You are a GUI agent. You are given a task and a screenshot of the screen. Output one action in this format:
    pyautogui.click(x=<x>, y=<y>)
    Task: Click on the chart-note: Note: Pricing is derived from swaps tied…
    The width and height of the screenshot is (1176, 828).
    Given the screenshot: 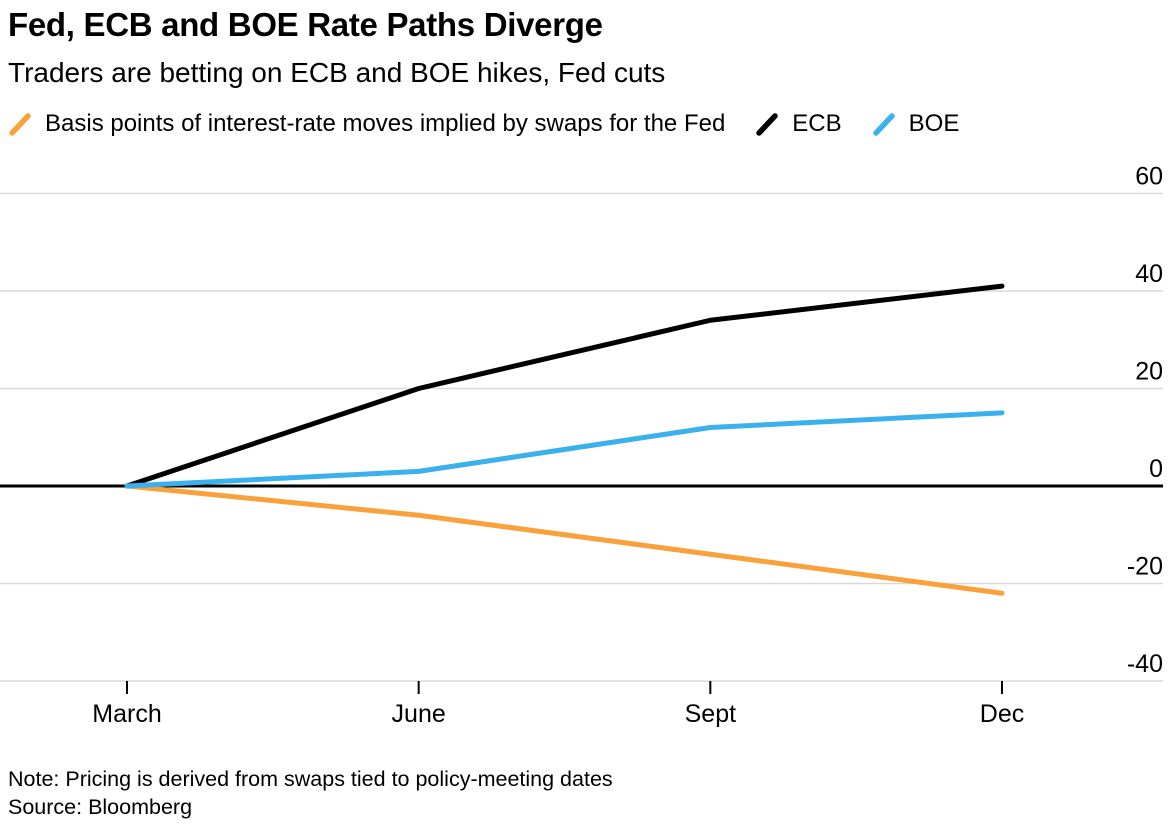 What is the action you would take?
    pyautogui.click(x=310, y=779)
    